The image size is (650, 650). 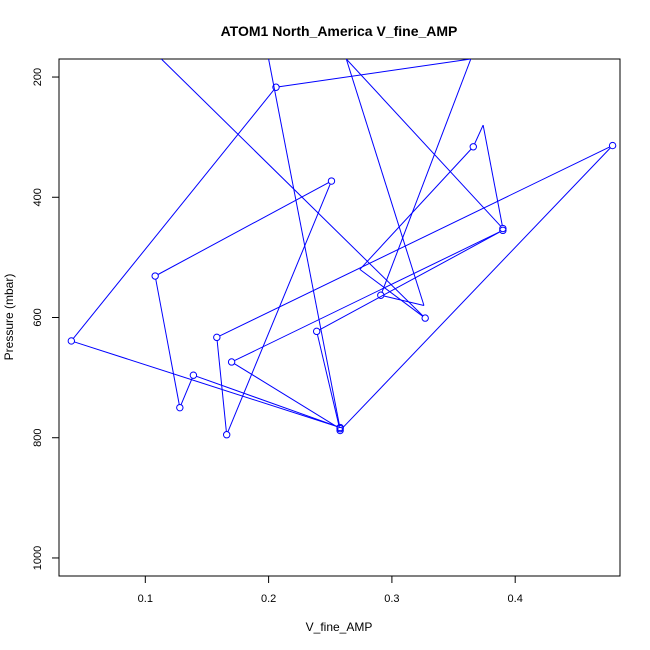 What do you see at coordinates (38, 438) in the screenshot?
I see `y-tick-label: 800` at bounding box center [38, 438].